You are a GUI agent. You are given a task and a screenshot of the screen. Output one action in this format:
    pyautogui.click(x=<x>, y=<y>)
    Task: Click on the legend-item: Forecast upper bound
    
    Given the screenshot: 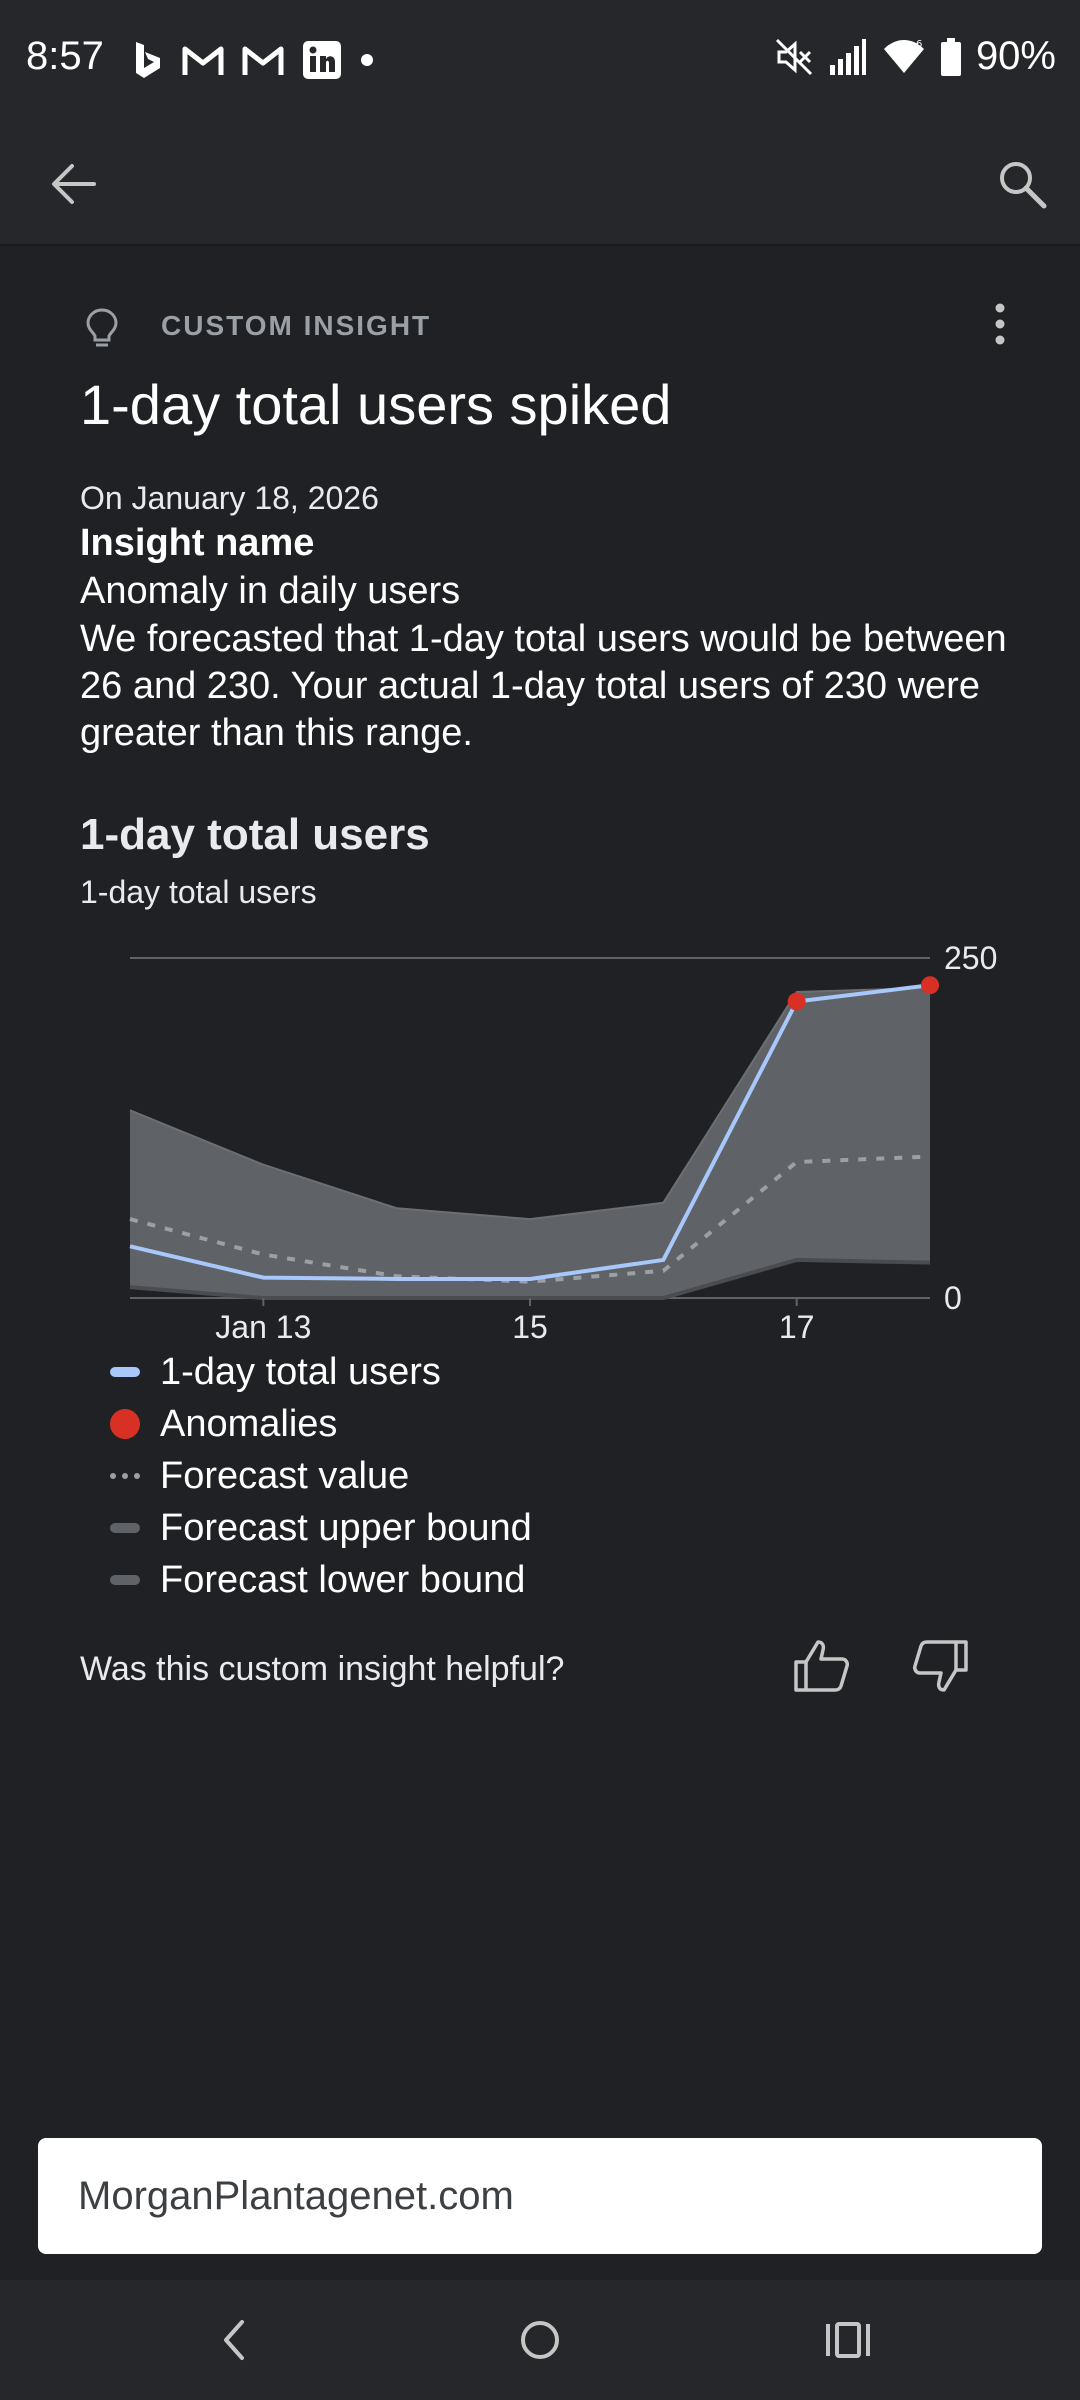 What is the action you would take?
    pyautogui.click(x=321, y=1528)
    